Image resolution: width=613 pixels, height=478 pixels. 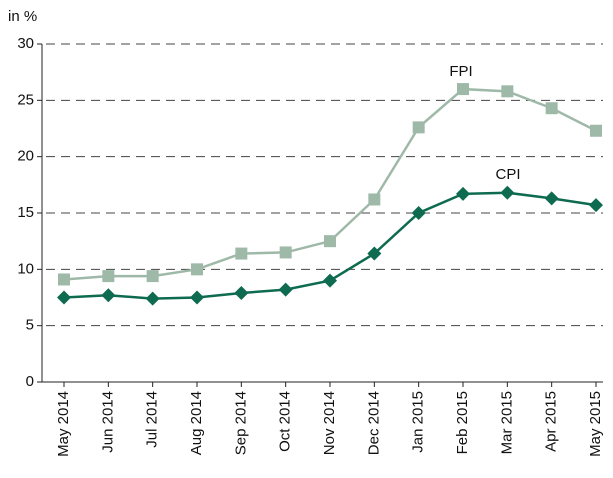 I want to click on y-tick-label: 20, so click(x=25, y=156).